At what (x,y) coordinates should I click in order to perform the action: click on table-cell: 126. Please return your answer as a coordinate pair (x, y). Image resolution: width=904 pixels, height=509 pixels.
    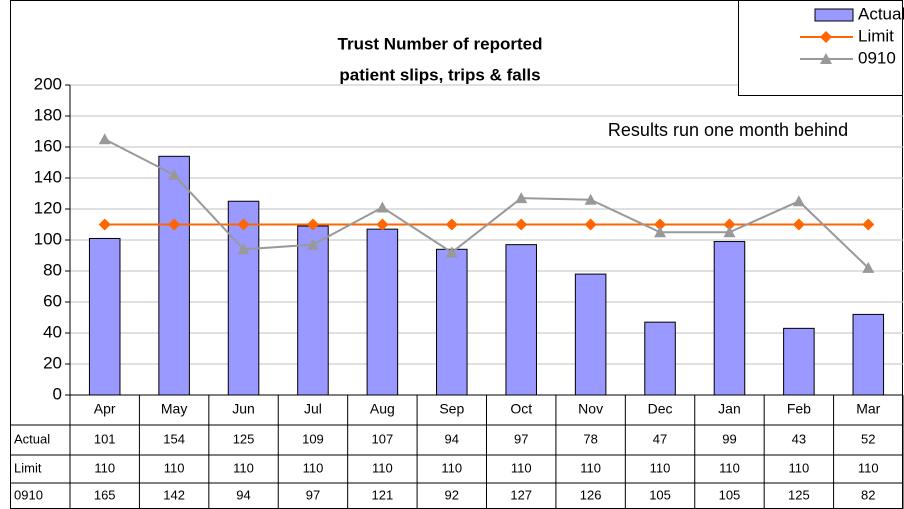
    Looking at the image, I should click on (591, 494).